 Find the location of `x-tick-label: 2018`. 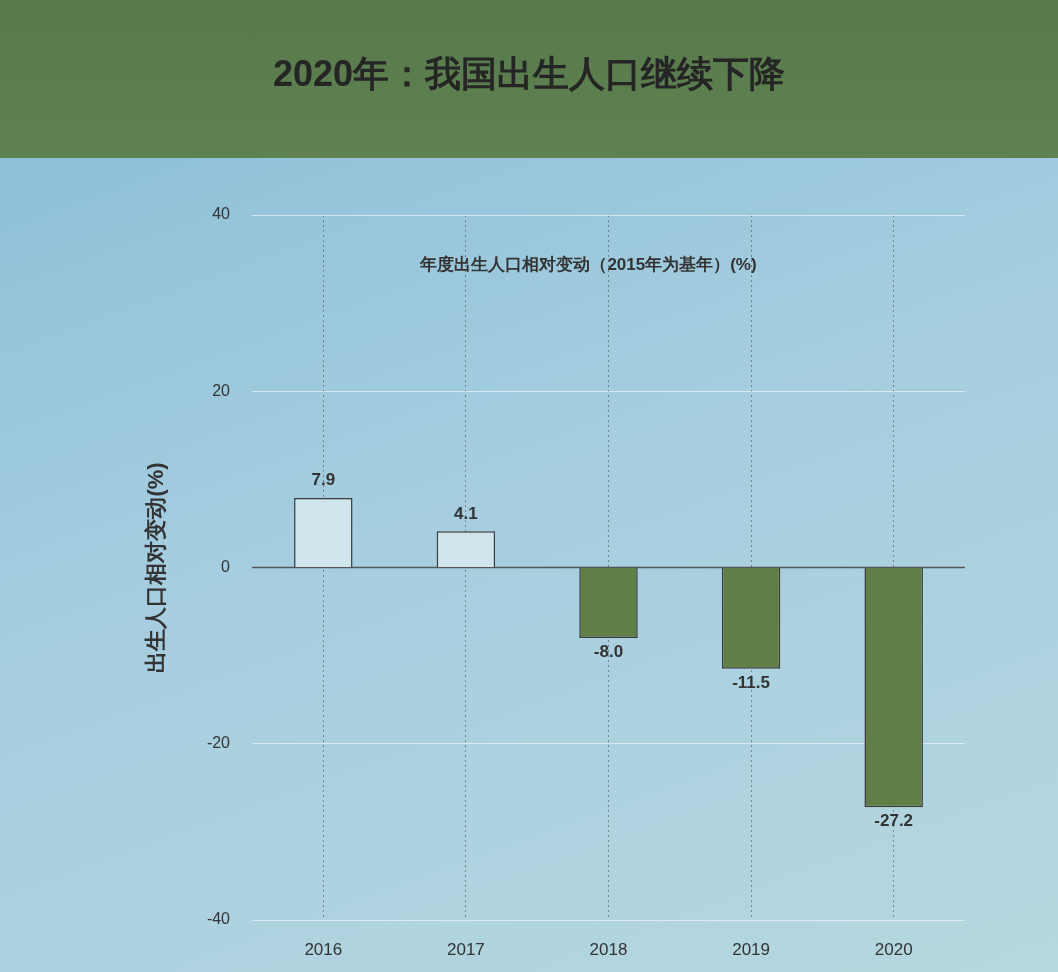

x-tick-label: 2018 is located at coordinates (608, 949).